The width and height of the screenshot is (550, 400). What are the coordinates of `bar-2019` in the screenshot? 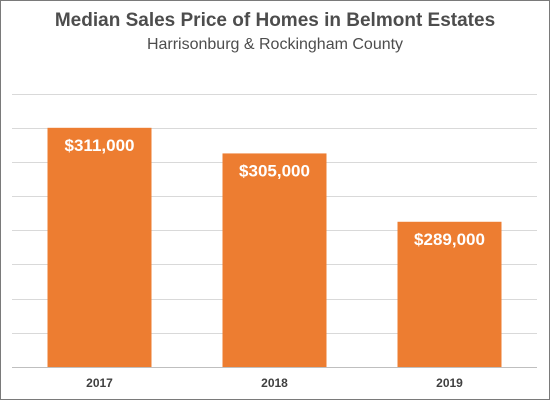 It's located at (449, 294).